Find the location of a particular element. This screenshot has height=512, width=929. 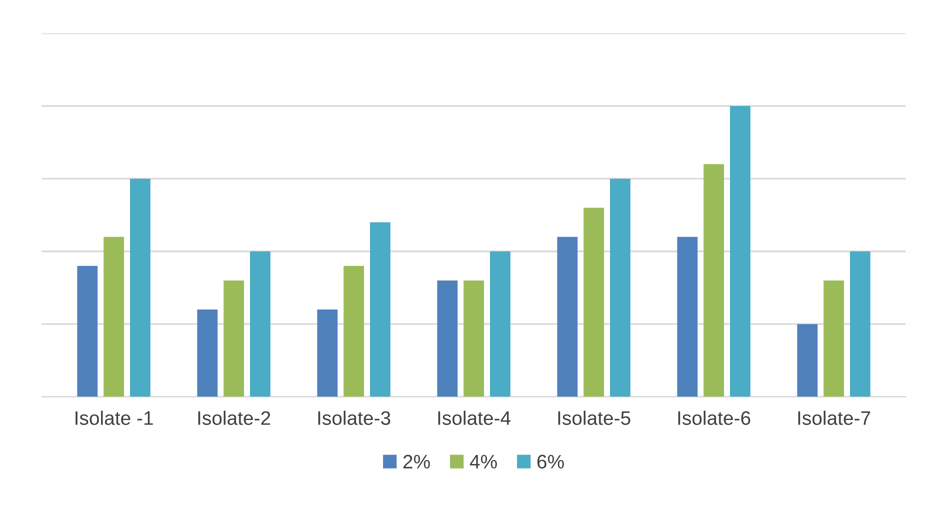

x-tick-label: Isolate-3 is located at coordinates (354, 417).